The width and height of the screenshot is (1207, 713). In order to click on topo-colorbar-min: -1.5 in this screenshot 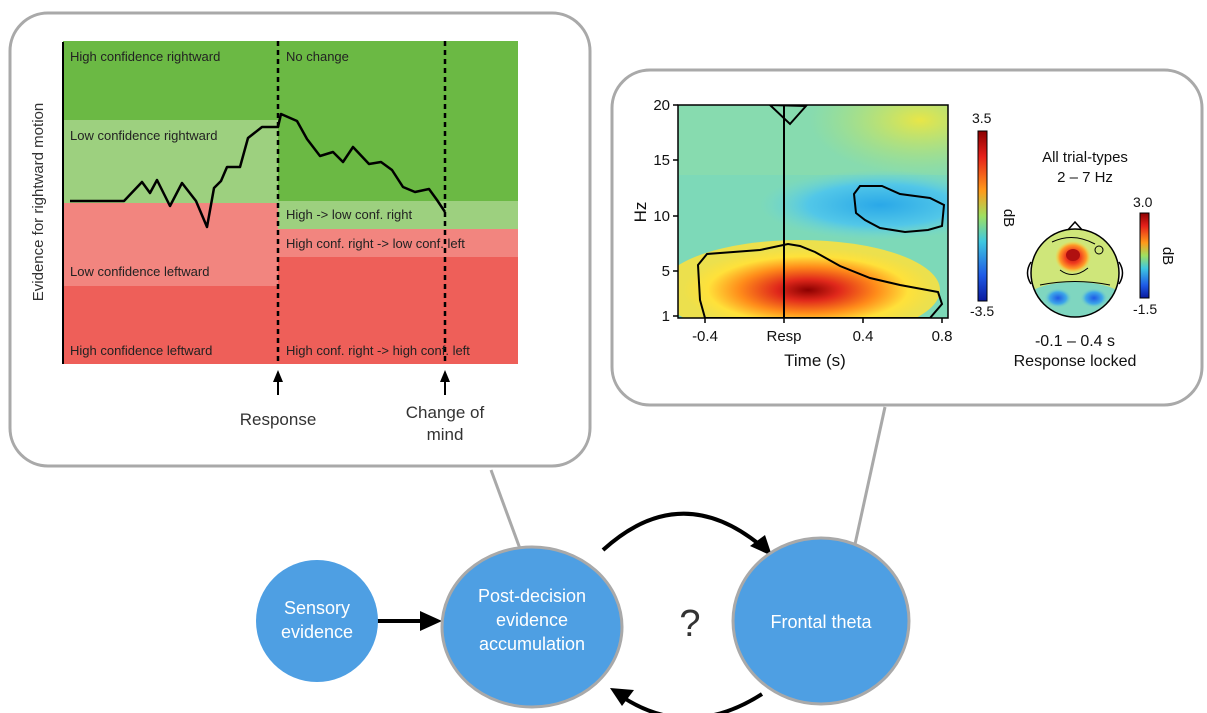, I will do `click(1145, 309)`.